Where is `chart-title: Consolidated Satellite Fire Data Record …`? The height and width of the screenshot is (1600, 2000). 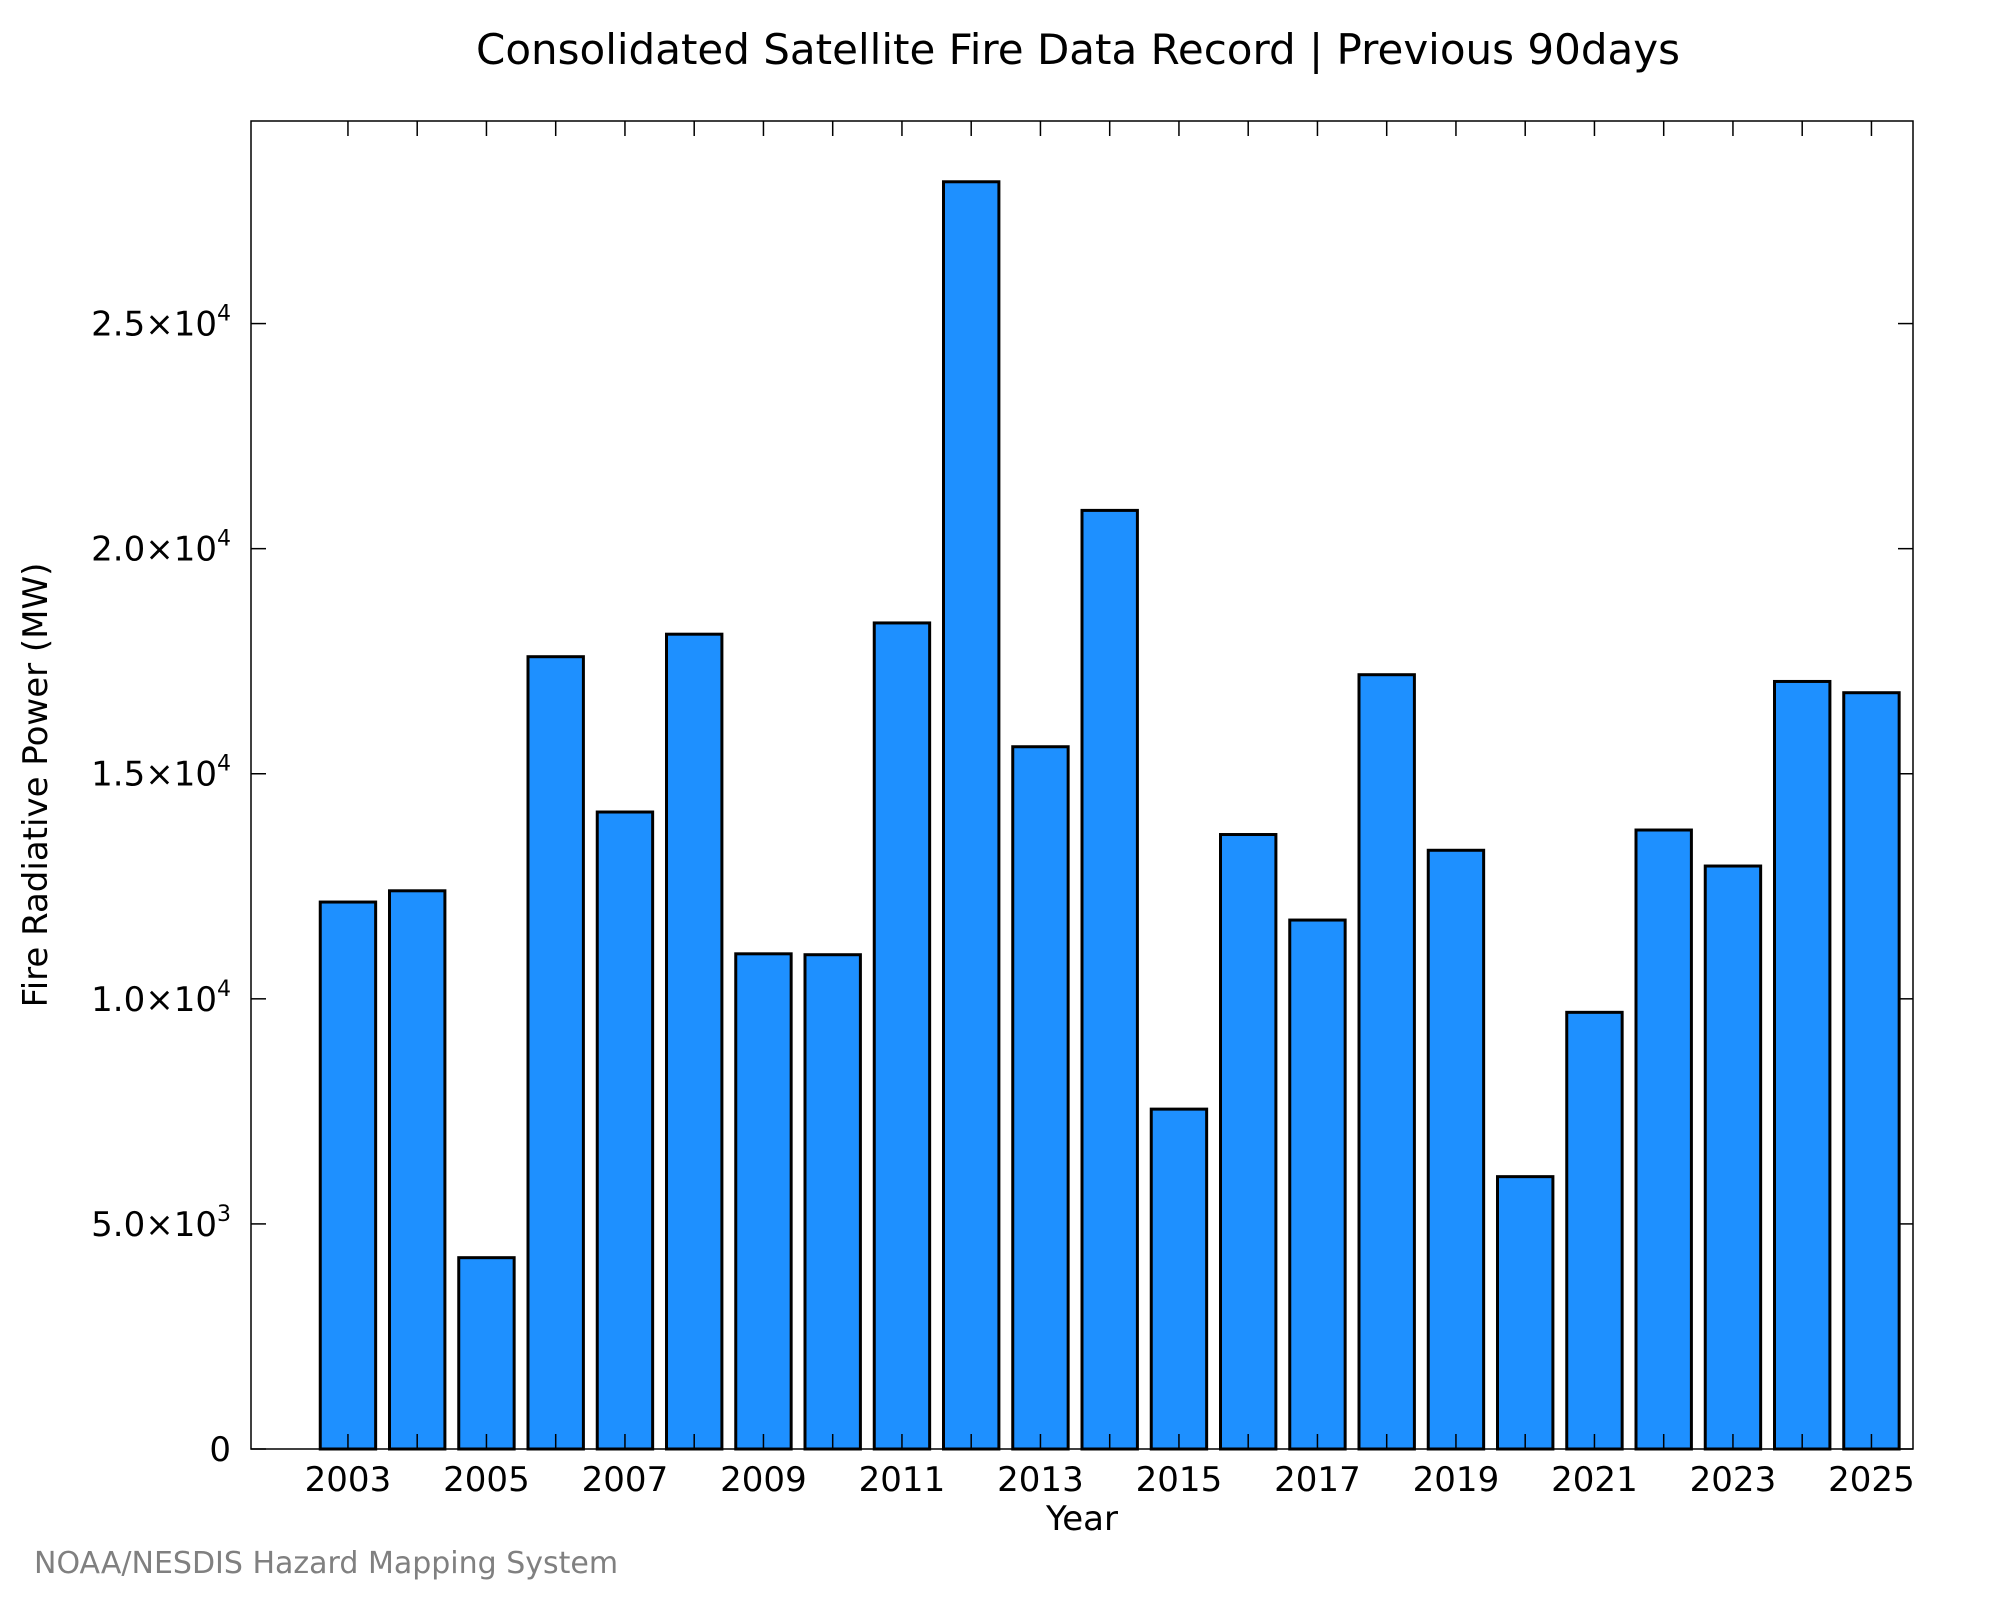 chart-title: Consolidated Satellite Fire Data Record … is located at coordinates (1078, 49).